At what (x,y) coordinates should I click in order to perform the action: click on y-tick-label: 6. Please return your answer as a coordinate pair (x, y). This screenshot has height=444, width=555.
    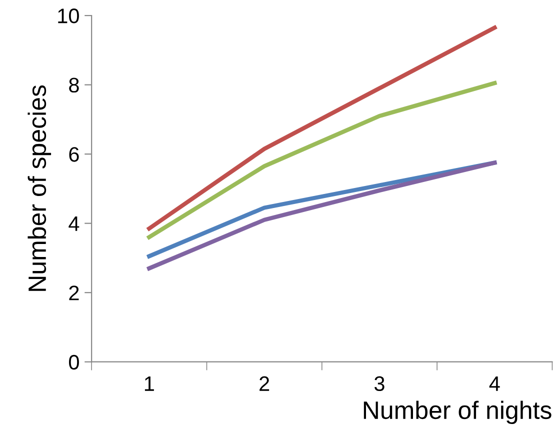
    Looking at the image, I should click on (74, 154).